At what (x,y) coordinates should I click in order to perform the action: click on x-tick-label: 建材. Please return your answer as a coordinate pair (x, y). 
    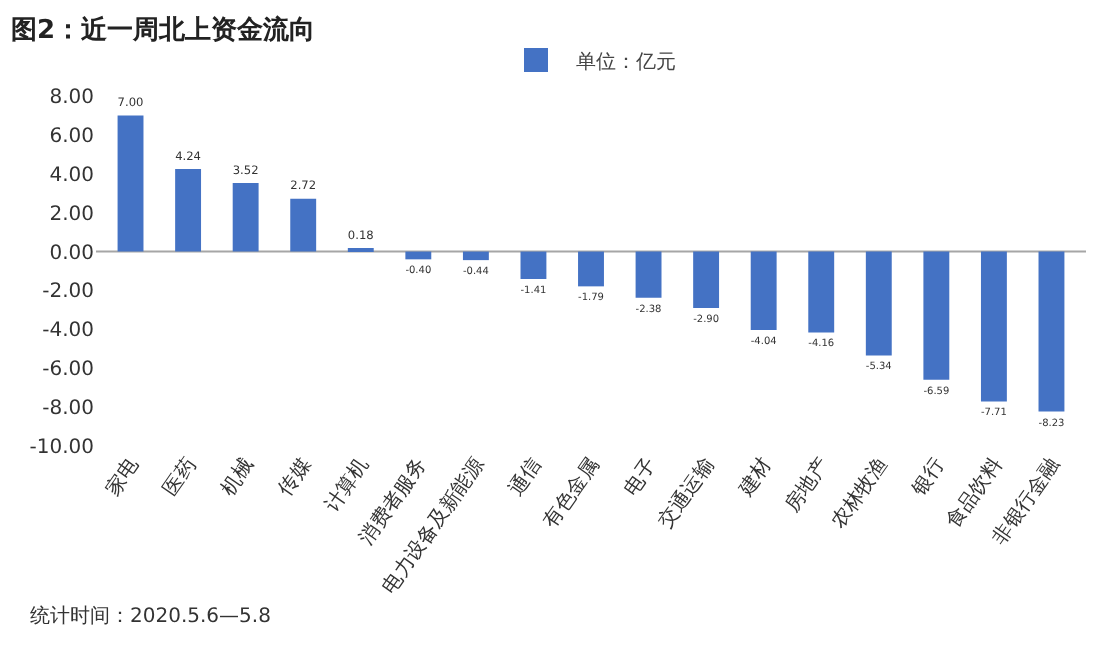
    Looking at the image, I should click on (755, 477).